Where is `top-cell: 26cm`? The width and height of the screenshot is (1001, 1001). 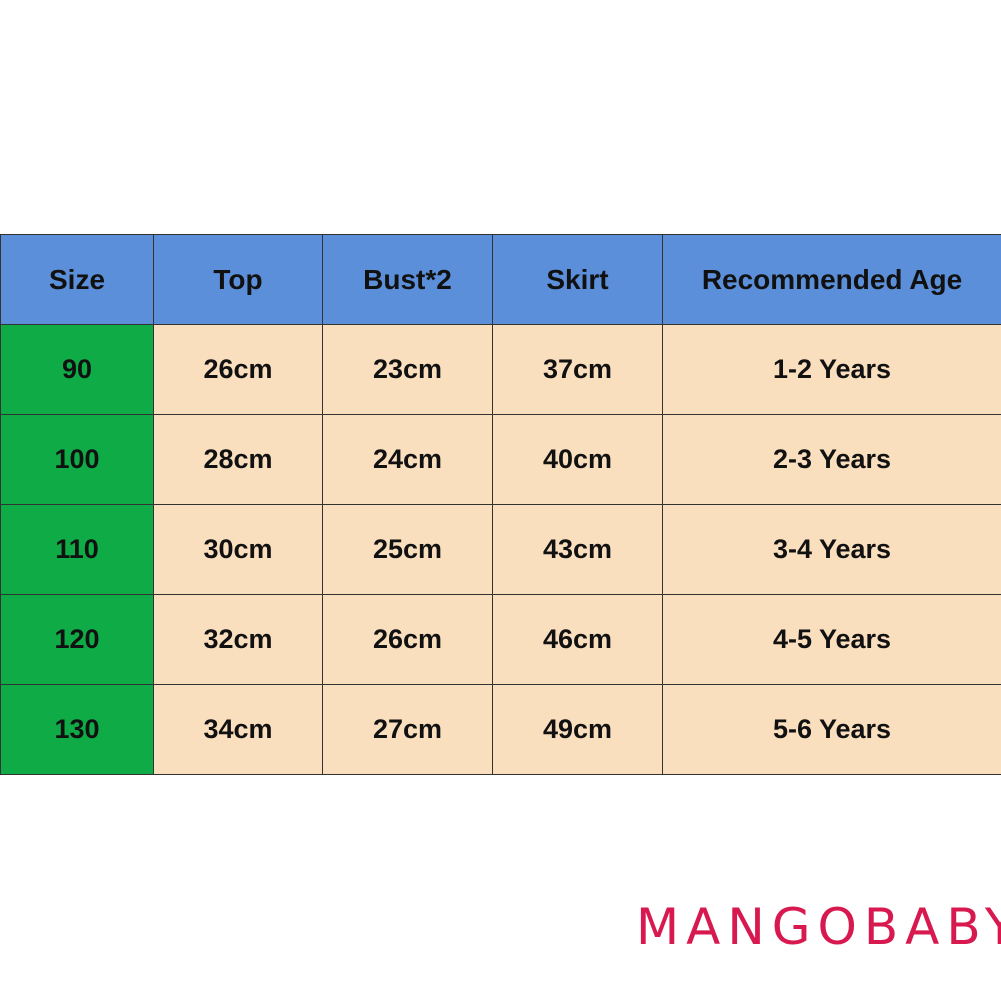
top-cell: 26cm is located at coordinates (238, 369).